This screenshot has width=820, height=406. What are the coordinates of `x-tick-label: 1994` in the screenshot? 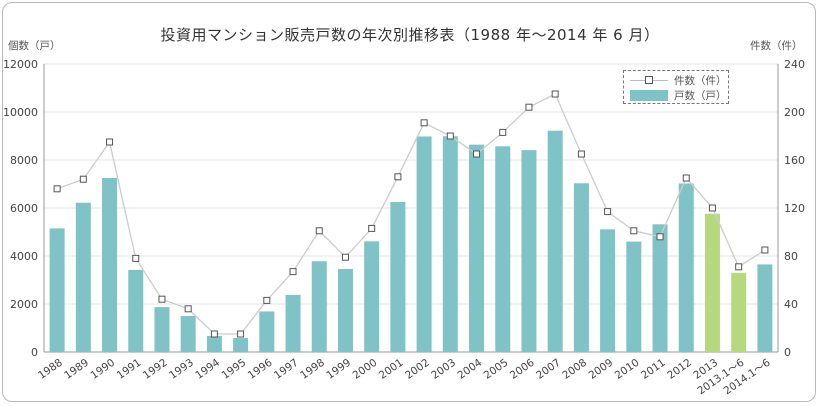 It's located at (207, 368).